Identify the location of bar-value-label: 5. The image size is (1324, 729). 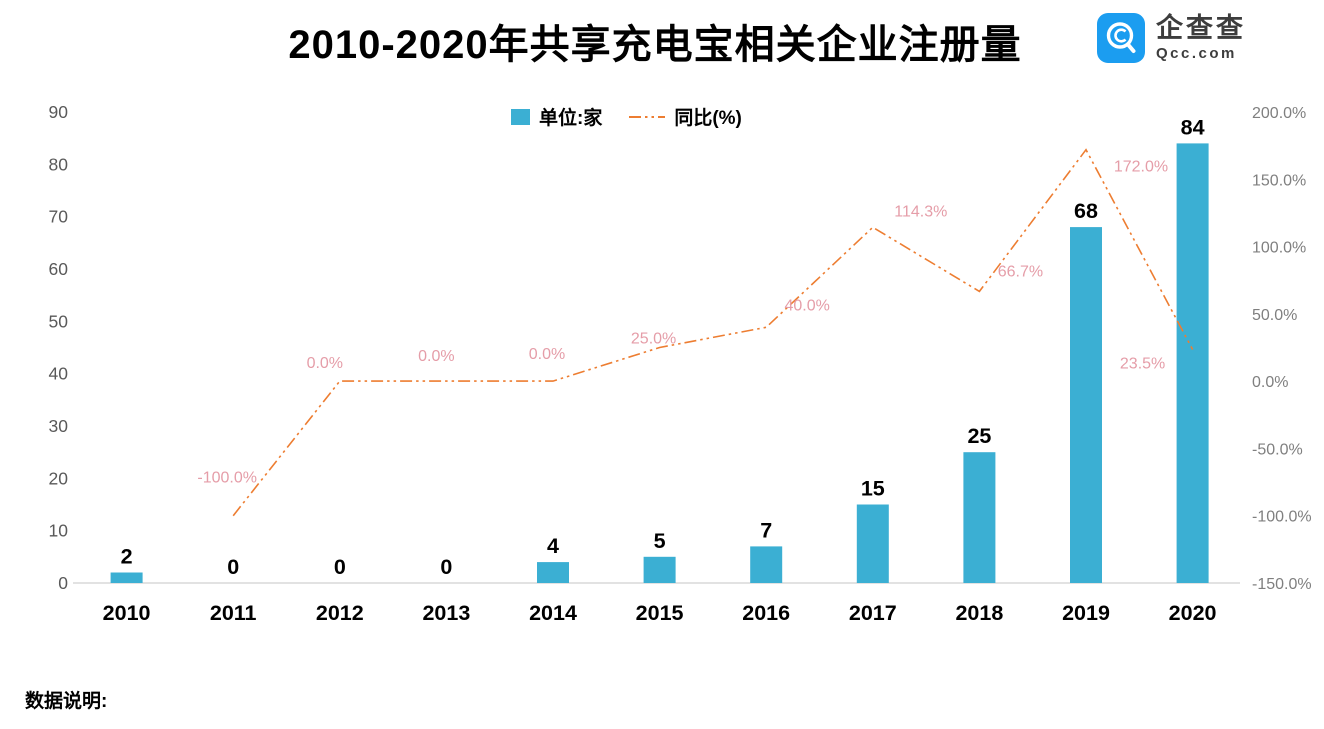
(660, 541).